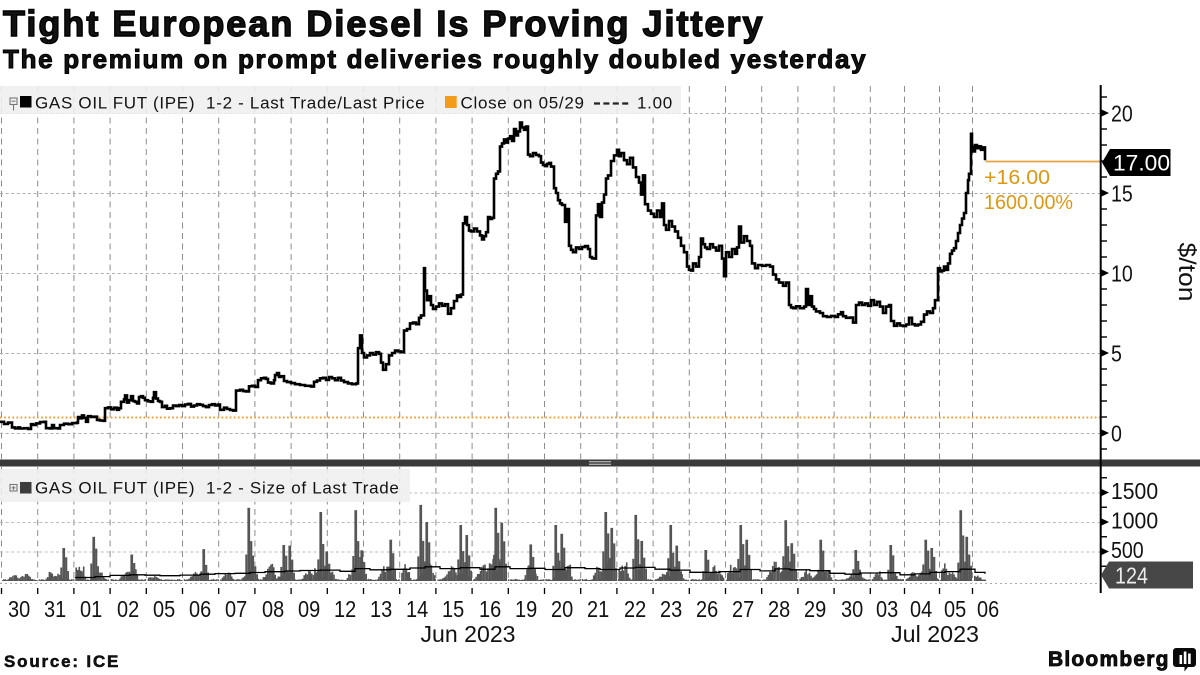 The image size is (1200, 675). Describe the element at coordinates (707, 609) in the screenshot. I see `svg-text: 26` at that location.